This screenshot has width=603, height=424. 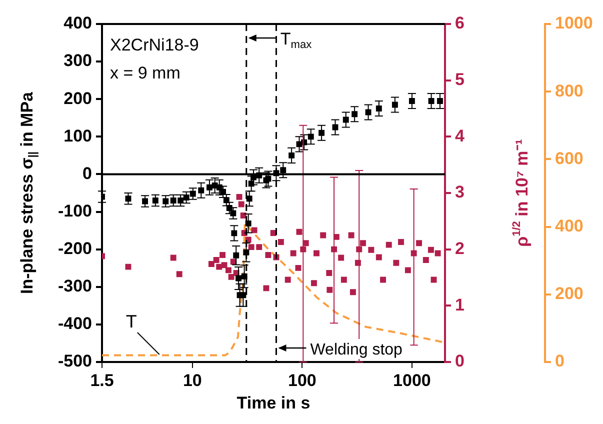 I want to click on x-tick-label: 10, so click(x=192, y=380).